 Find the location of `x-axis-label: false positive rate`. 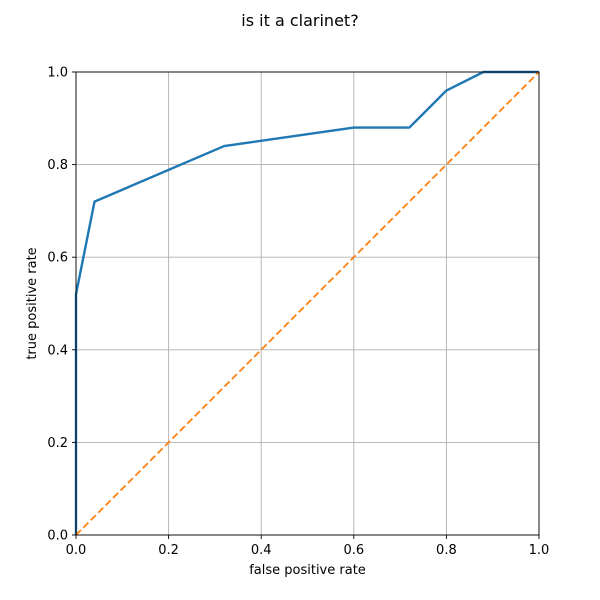

x-axis-label: false positive rate is located at coordinates (307, 570).